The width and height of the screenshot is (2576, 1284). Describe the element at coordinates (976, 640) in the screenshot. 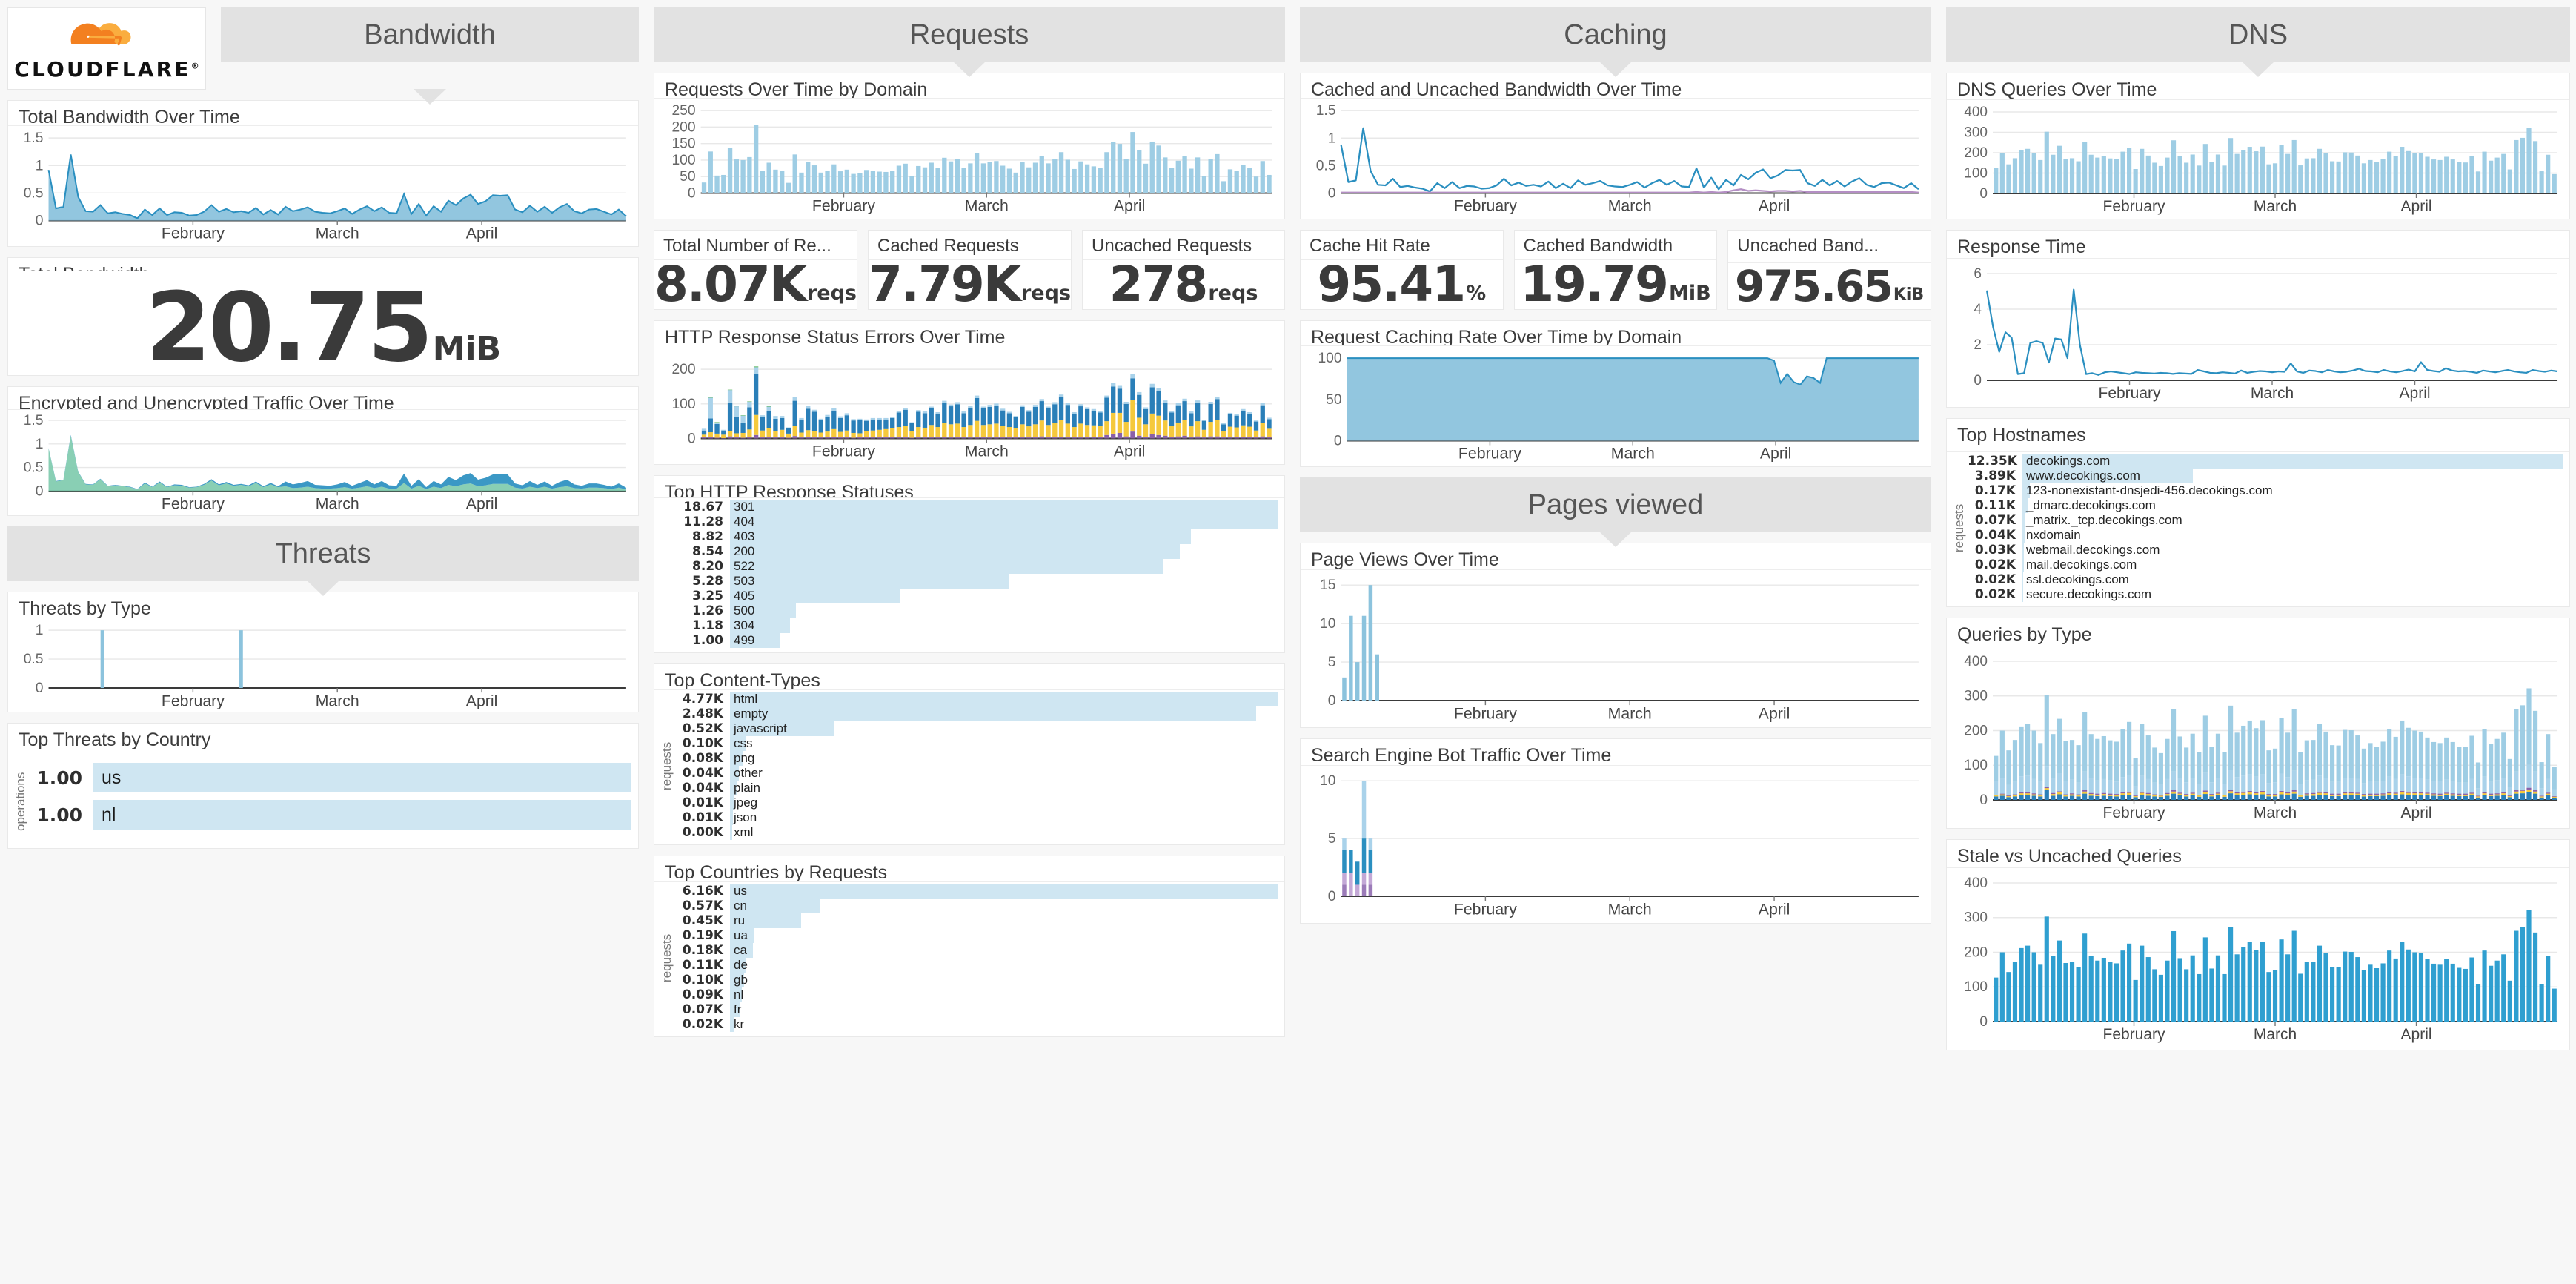

I see `list-item: 1.00 499` at that location.